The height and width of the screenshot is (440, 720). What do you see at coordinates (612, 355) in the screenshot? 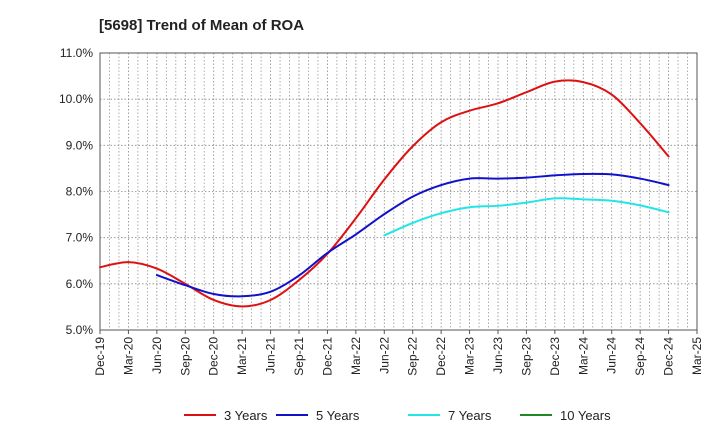
I see `x-tick-label: Jun-24` at bounding box center [612, 355].